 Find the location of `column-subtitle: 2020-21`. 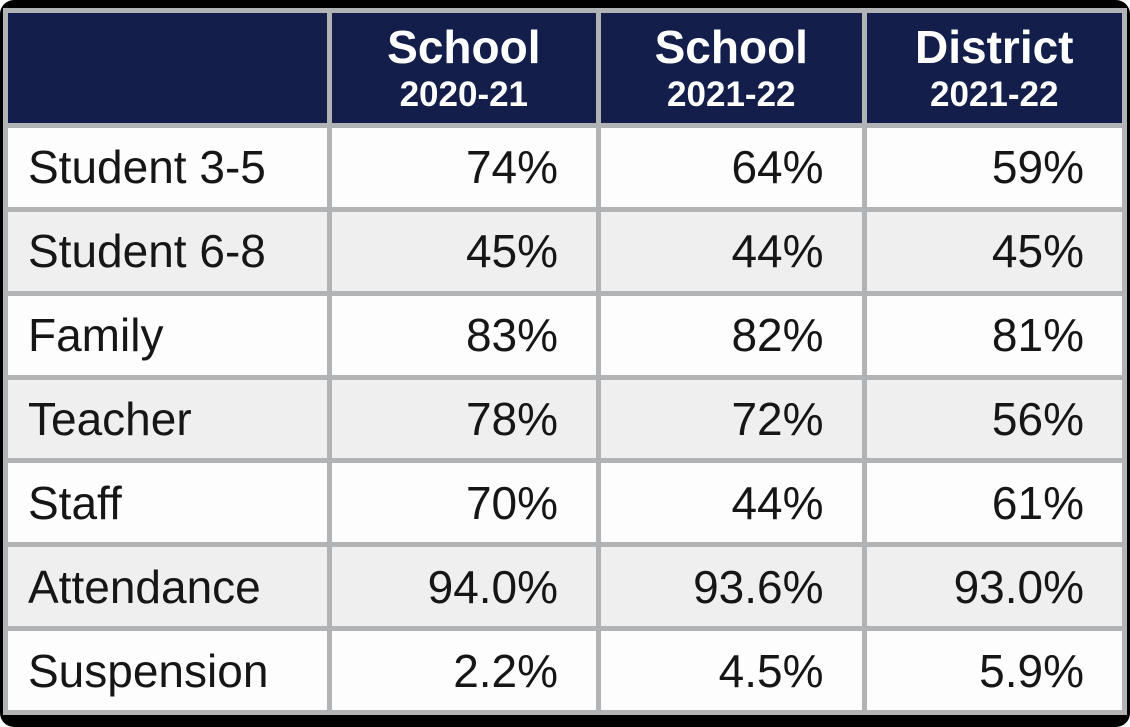

column-subtitle: 2020-21 is located at coordinates (464, 95).